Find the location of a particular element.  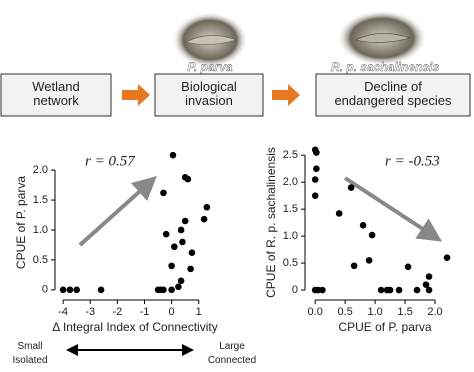

scale-label: Large Connected is located at coordinates (232, 353).